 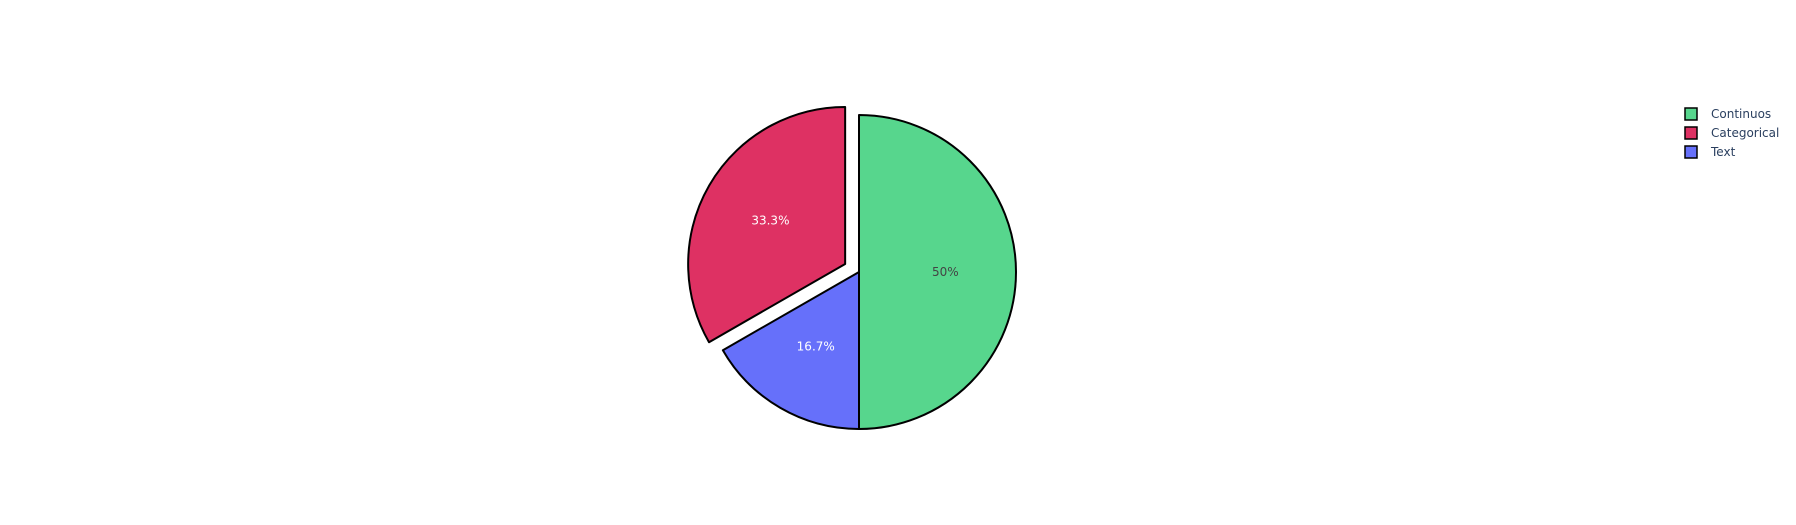 I want to click on legend-item-text: Text, so click(x=1710, y=152).